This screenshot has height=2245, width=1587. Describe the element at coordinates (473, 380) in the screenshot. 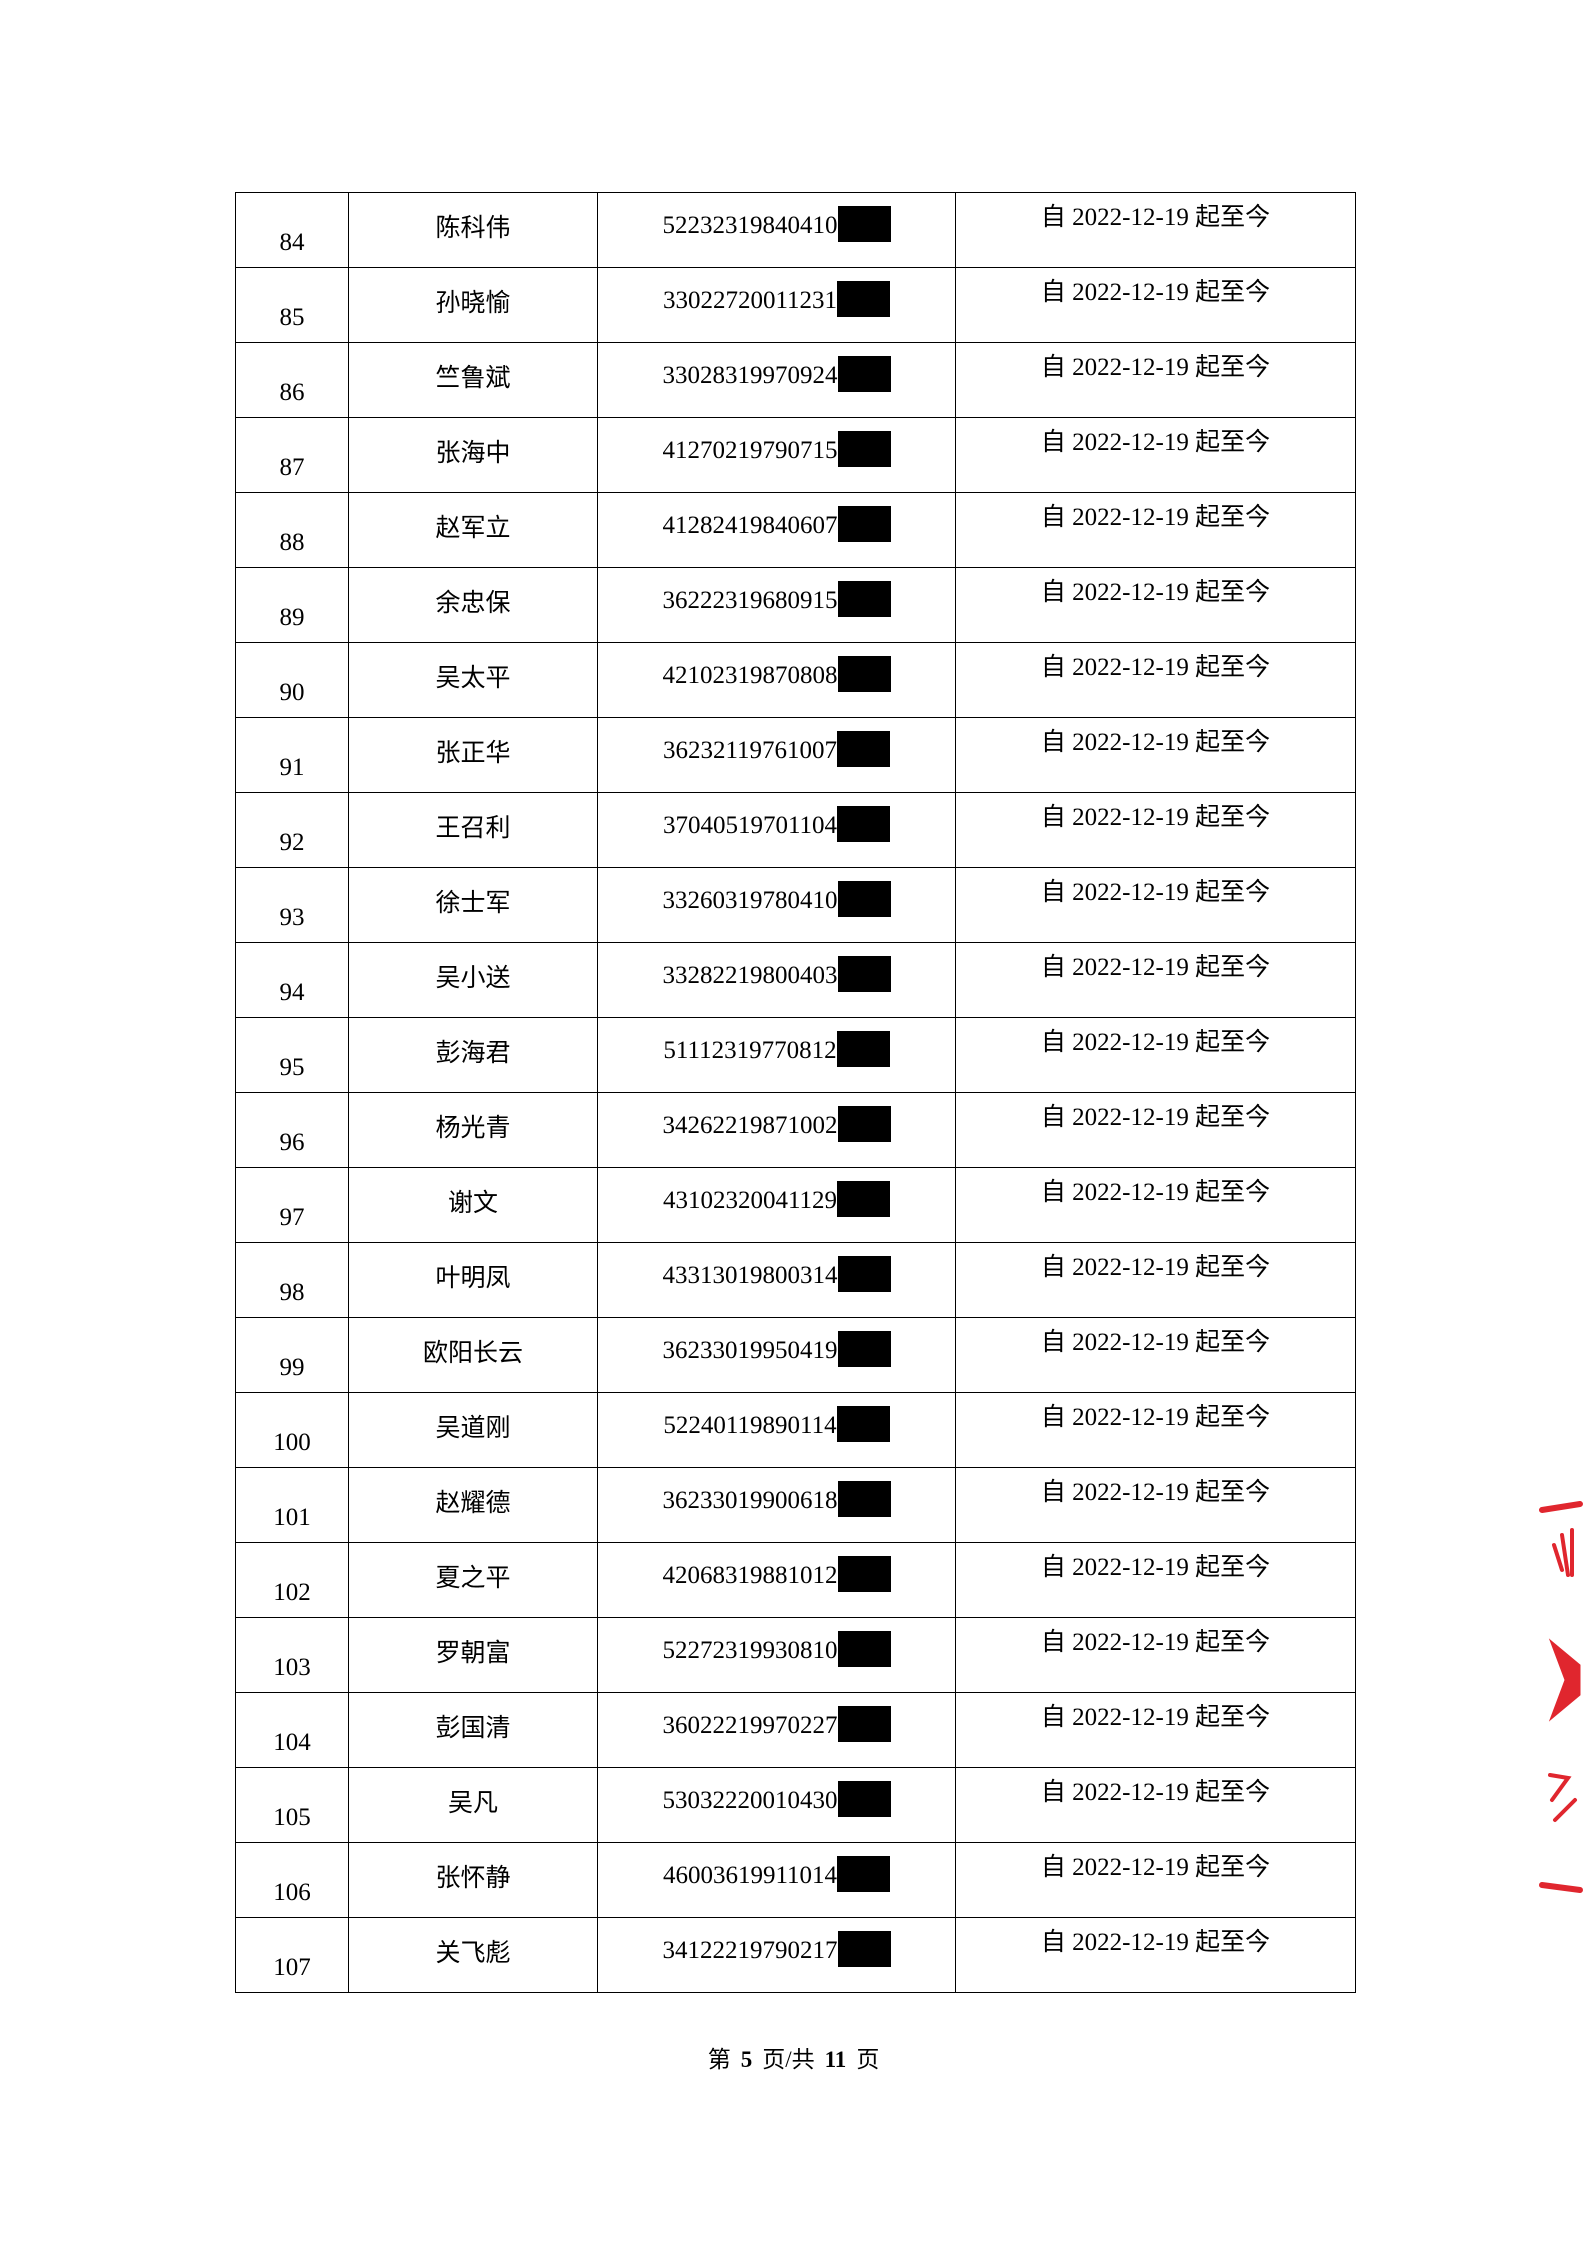

I see `person-name: 竺鲁斌` at that location.